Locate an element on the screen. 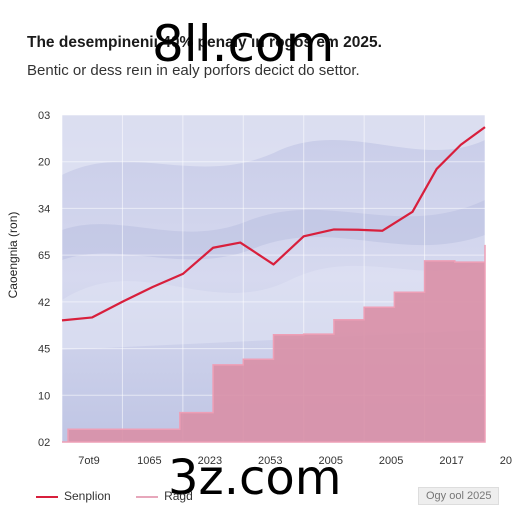  legend: Senplion Ragd is located at coordinates (125, 496).